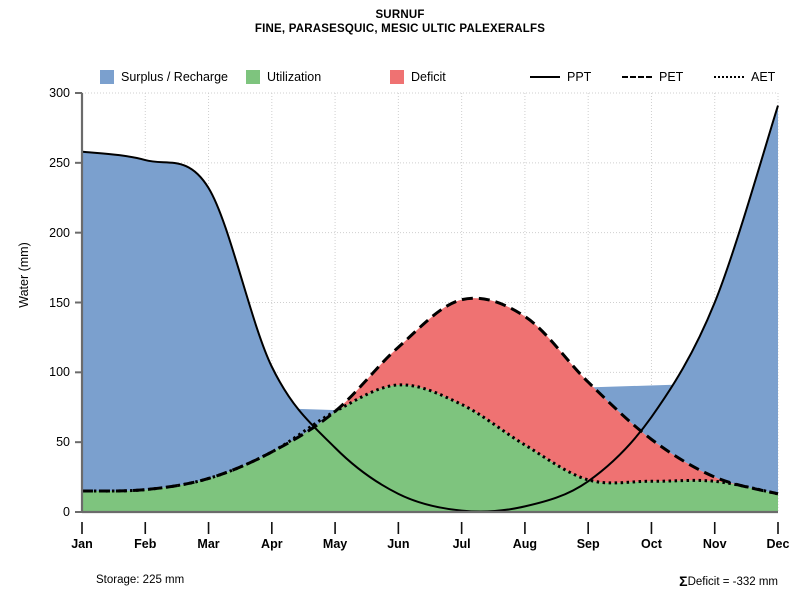  I want to click on dotted-line-icon, so click(729, 77).